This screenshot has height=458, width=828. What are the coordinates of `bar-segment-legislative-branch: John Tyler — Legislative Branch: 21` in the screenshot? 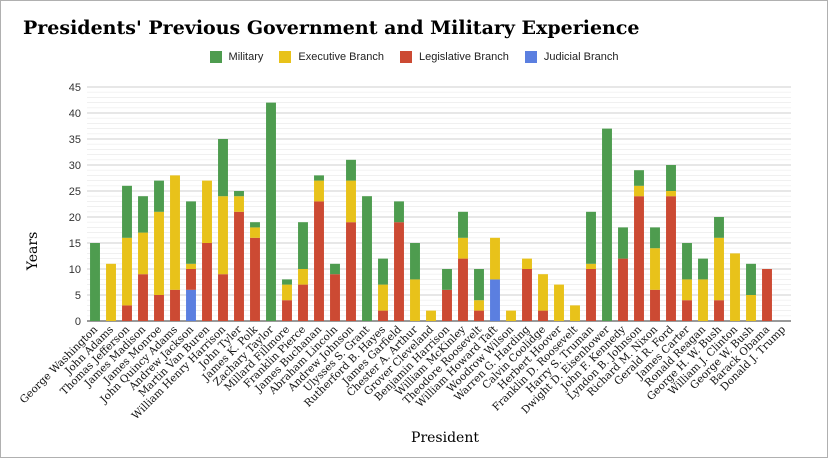 It's located at (239, 266).